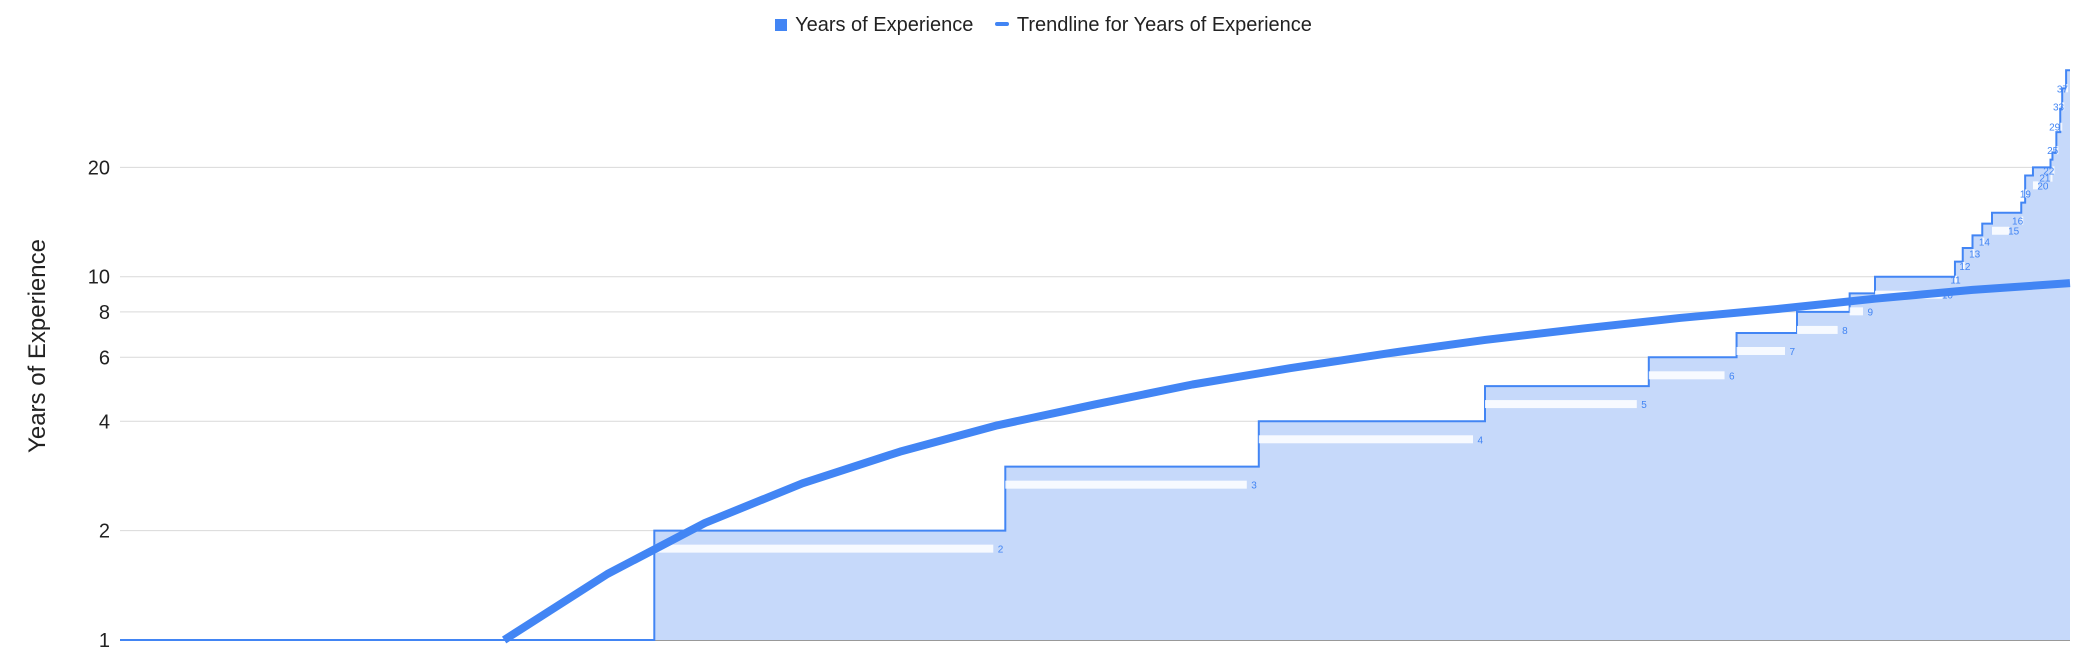 The width and height of the screenshot is (2087, 662). Describe the element at coordinates (2059, 107) in the screenshot. I see `data-label: 33` at that location.